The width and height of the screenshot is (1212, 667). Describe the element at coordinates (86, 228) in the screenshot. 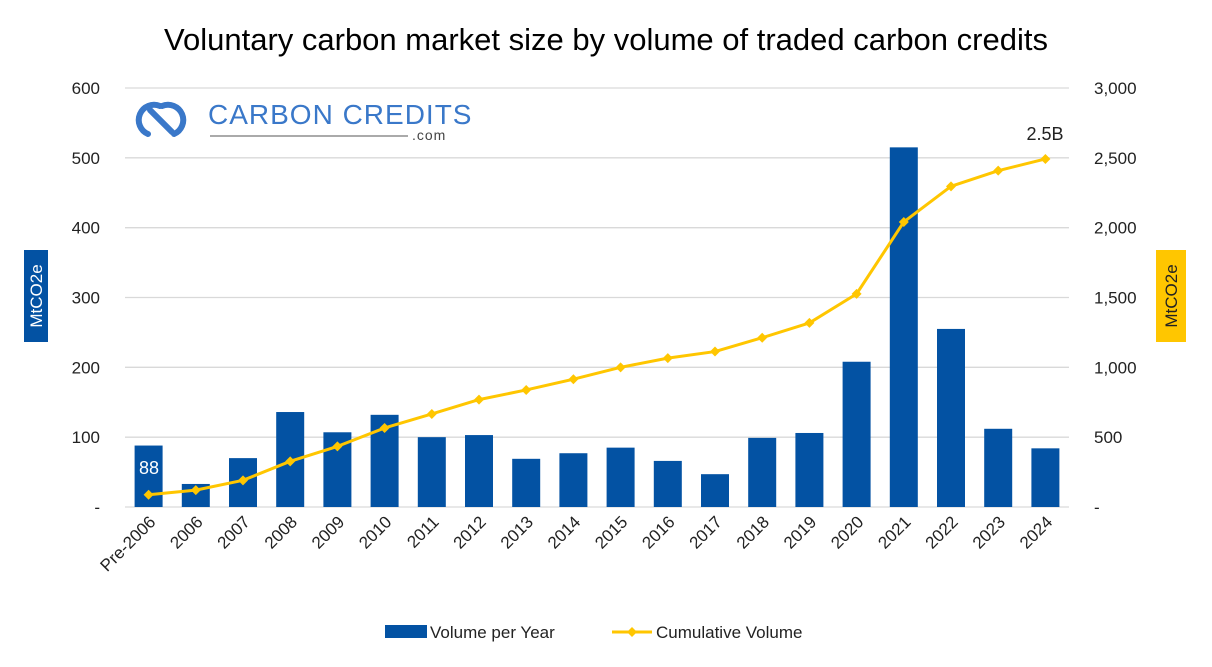

I see `y-left-tick-label: 400` at that location.